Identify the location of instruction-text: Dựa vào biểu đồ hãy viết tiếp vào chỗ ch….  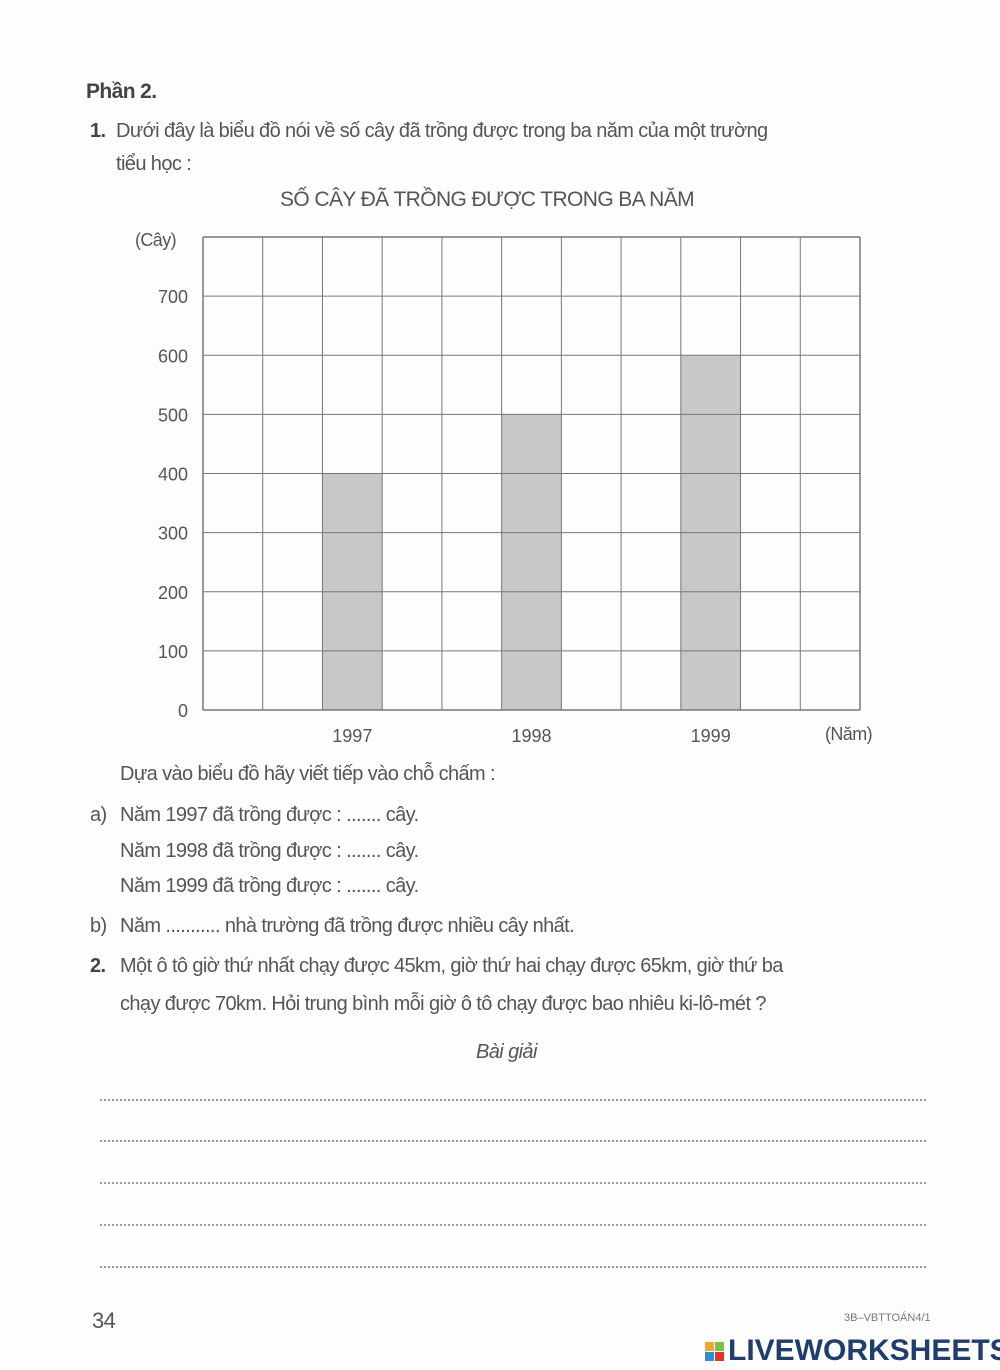
(308, 774).